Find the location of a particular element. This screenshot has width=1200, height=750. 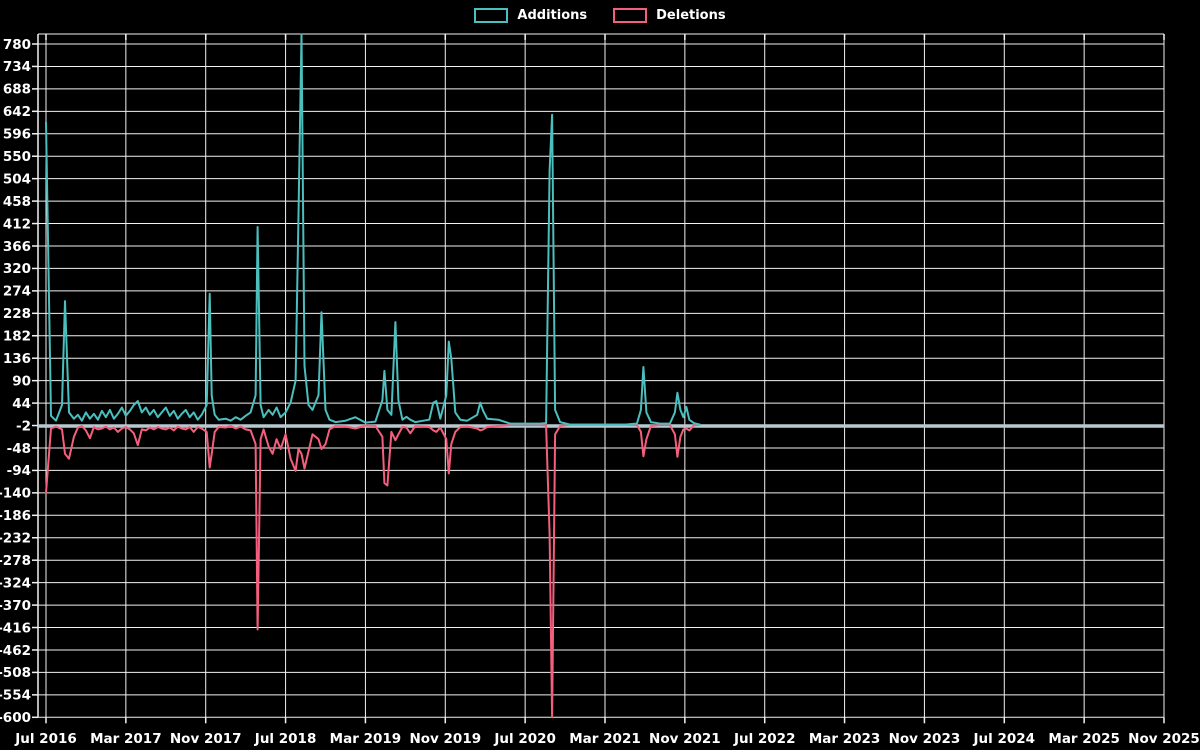

x-axis-tick-label: Mar 2025 is located at coordinates (1083, 739).